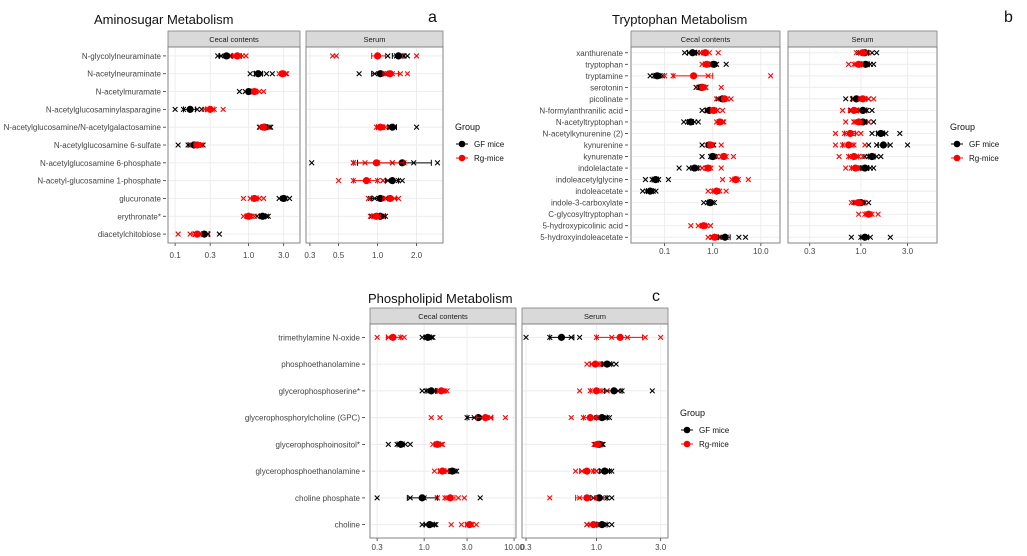 The height and width of the screenshot is (556, 1027). I want to click on category-label: N-acetylglucosamine 6-sulfate, so click(108, 145).